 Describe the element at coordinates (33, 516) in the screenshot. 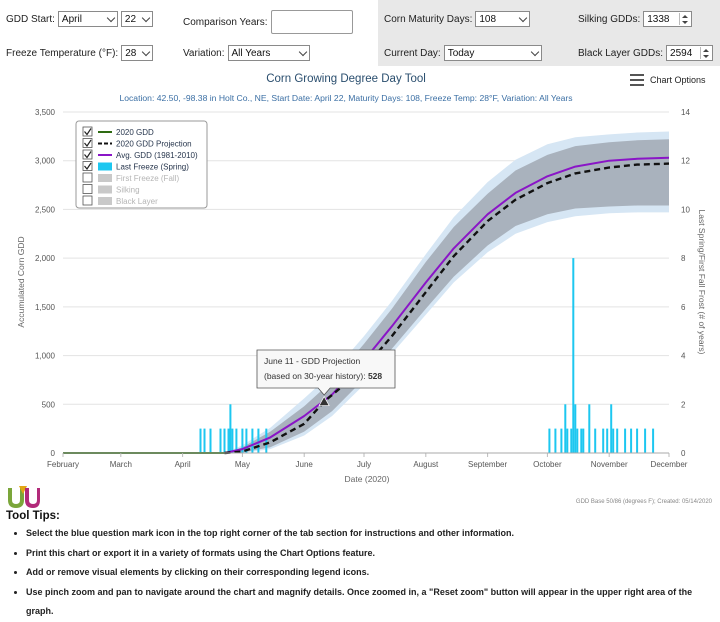

I see `tool-tips-title: Tool Tips:` at that location.